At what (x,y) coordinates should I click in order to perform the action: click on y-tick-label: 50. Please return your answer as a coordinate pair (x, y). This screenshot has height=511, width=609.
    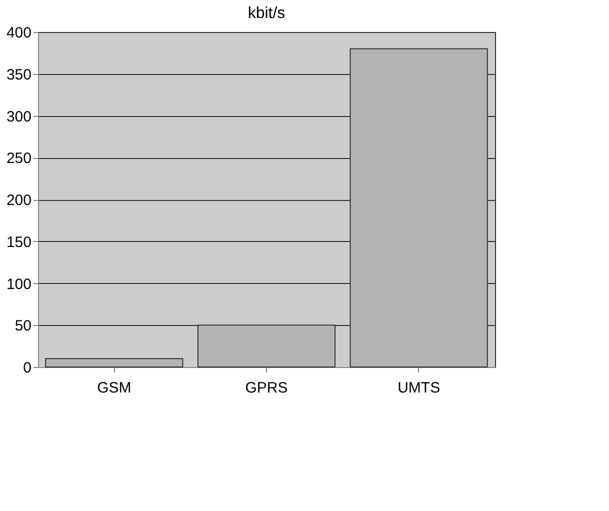
    Looking at the image, I should click on (23, 326).